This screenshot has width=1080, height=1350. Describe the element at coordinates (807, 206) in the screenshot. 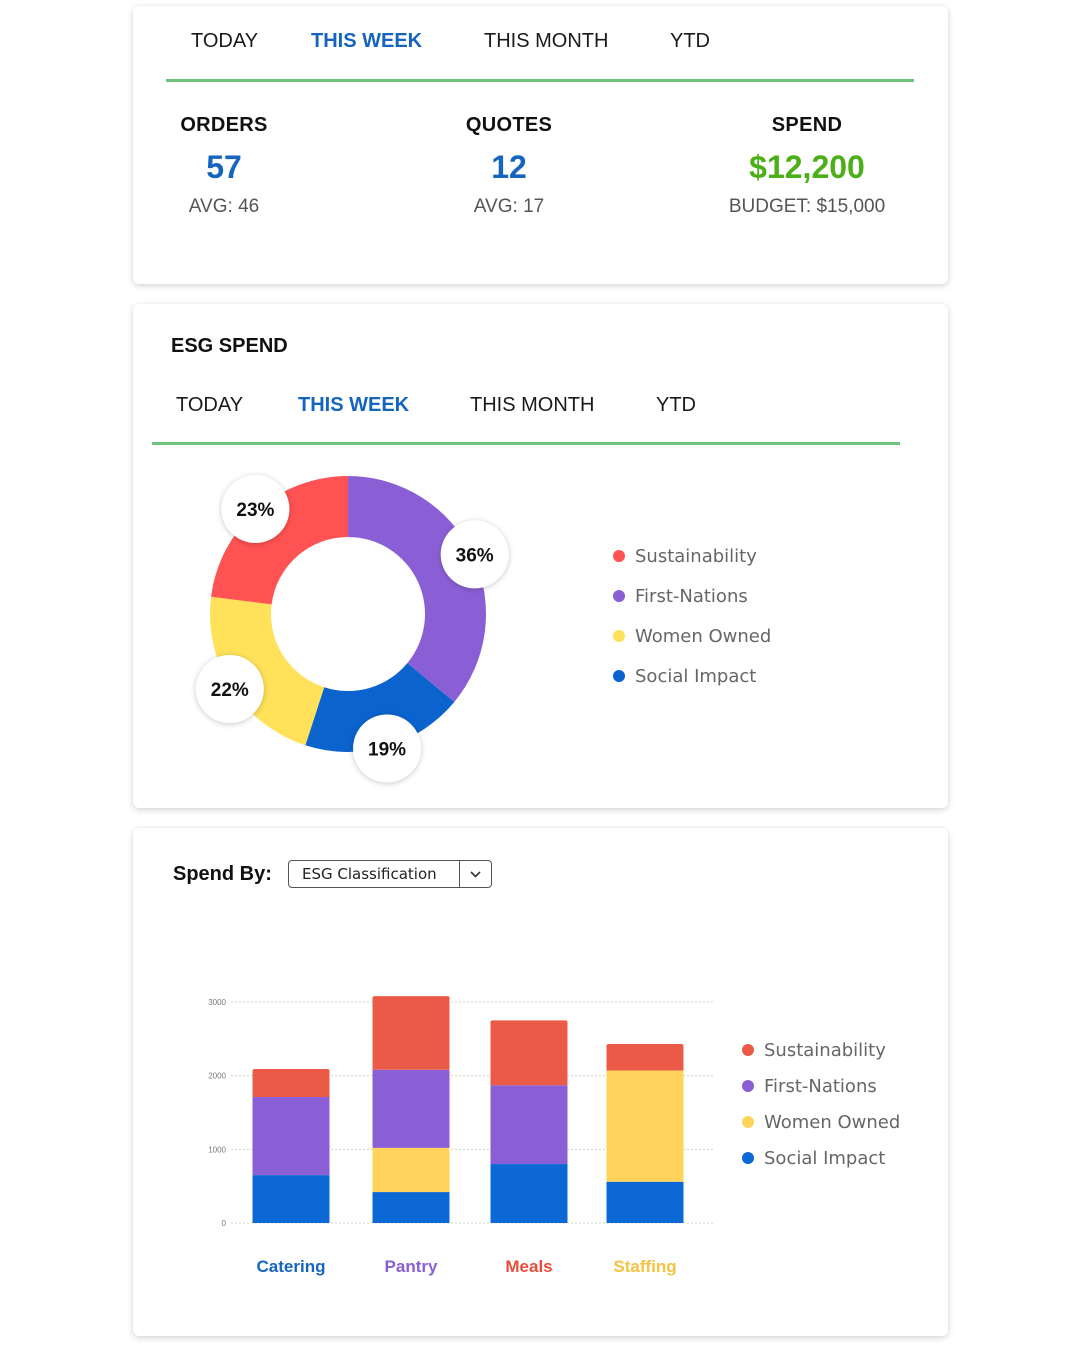

I see `spend-budget: BUDGET: $15,000` at that location.